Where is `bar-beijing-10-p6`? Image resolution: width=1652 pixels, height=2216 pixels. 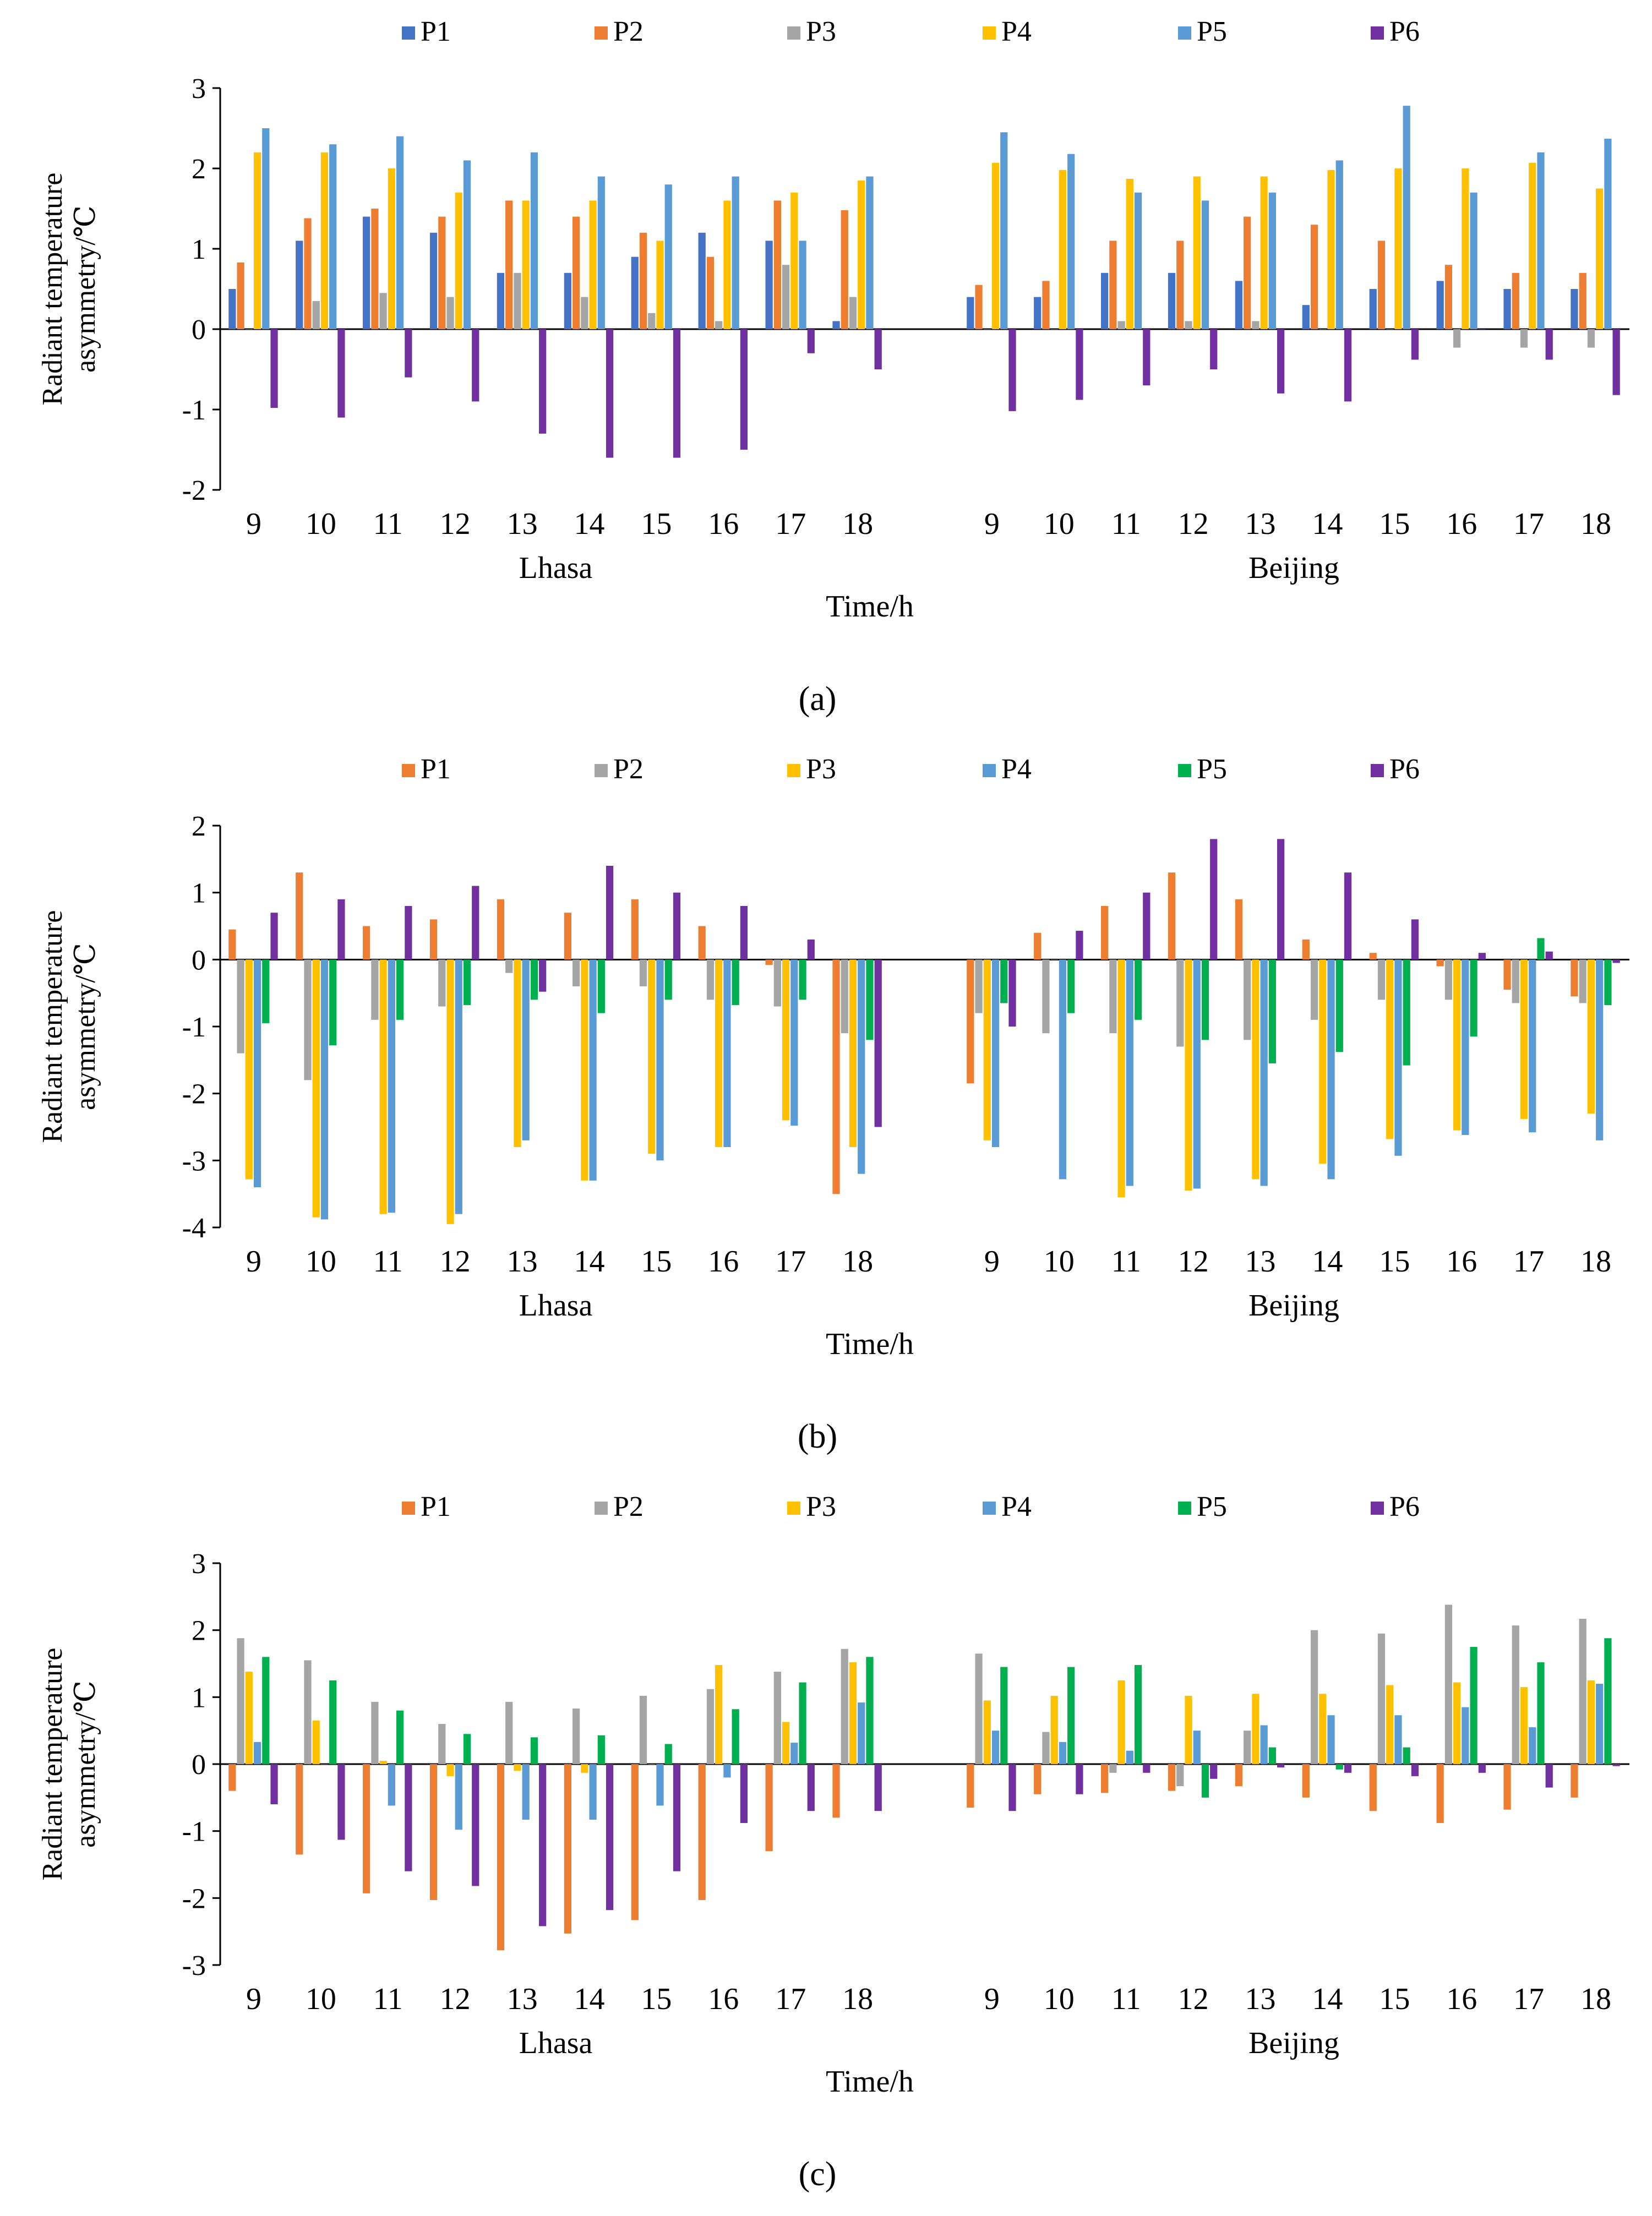
bar-beijing-10-p6 is located at coordinates (1079, 364).